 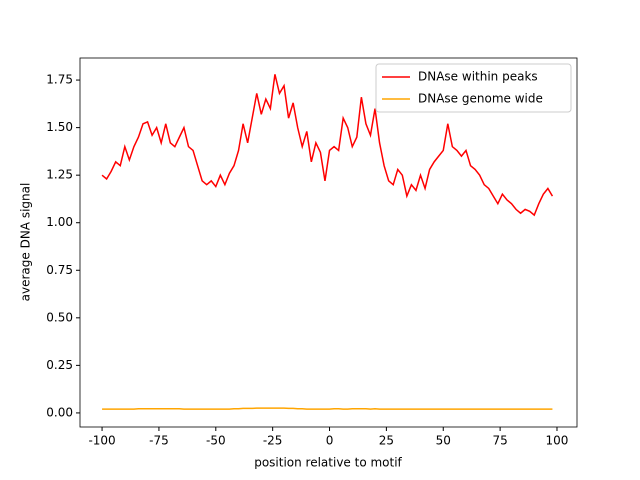 What do you see at coordinates (330, 441) in the screenshot?
I see `x-tick-label: 0` at bounding box center [330, 441].